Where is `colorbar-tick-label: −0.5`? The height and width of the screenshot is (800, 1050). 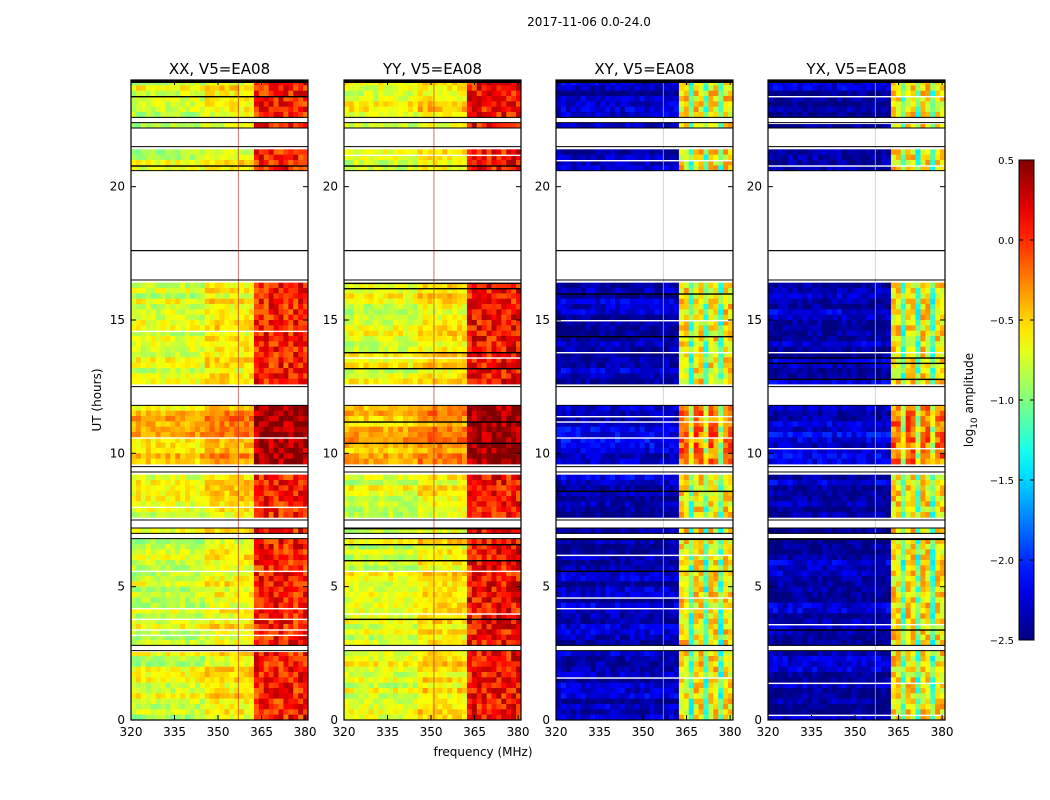
colorbar-tick-label: −0.5 is located at coordinates (1002, 321).